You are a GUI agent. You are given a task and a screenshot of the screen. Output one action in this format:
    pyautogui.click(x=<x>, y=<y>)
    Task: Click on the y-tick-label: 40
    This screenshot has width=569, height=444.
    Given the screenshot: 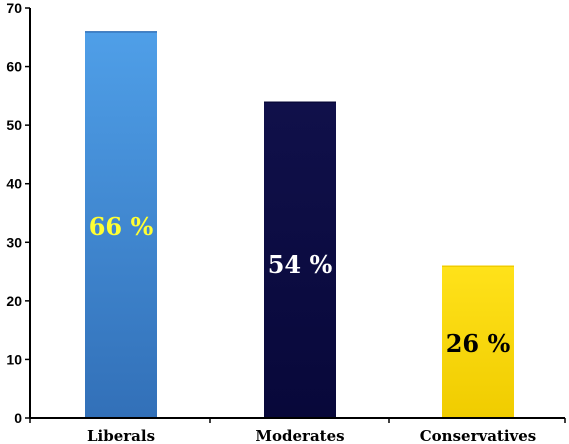 What is the action you would take?
    pyautogui.click(x=14, y=184)
    